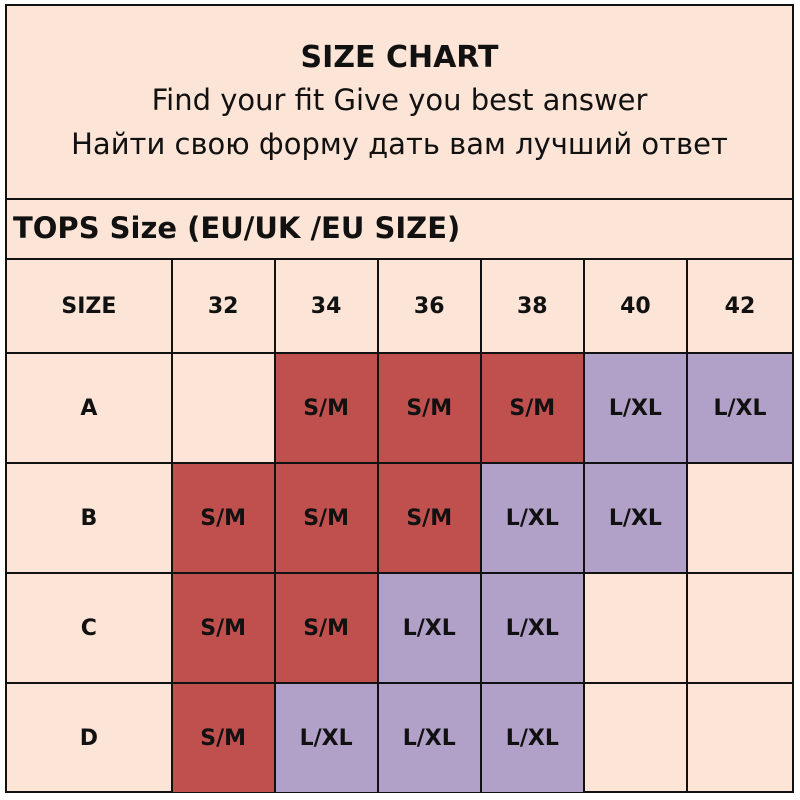  I want to click on column-header: 40, so click(635, 307).